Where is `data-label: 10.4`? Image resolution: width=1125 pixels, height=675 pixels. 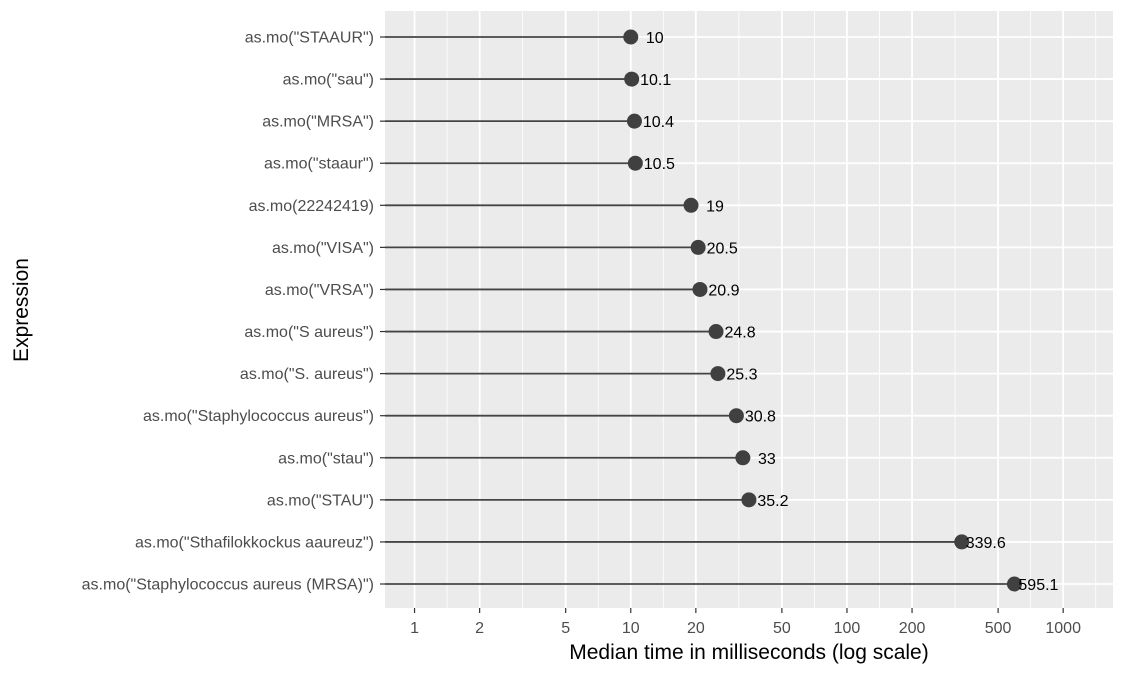 data-label: 10.4 is located at coordinates (658, 122).